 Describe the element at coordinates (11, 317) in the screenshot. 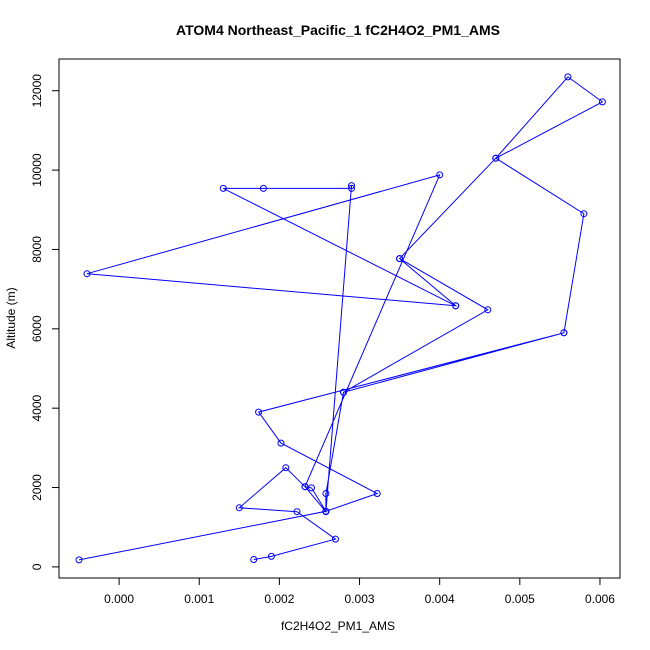

I see `y-axis-label: Altitude (m)` at that location.